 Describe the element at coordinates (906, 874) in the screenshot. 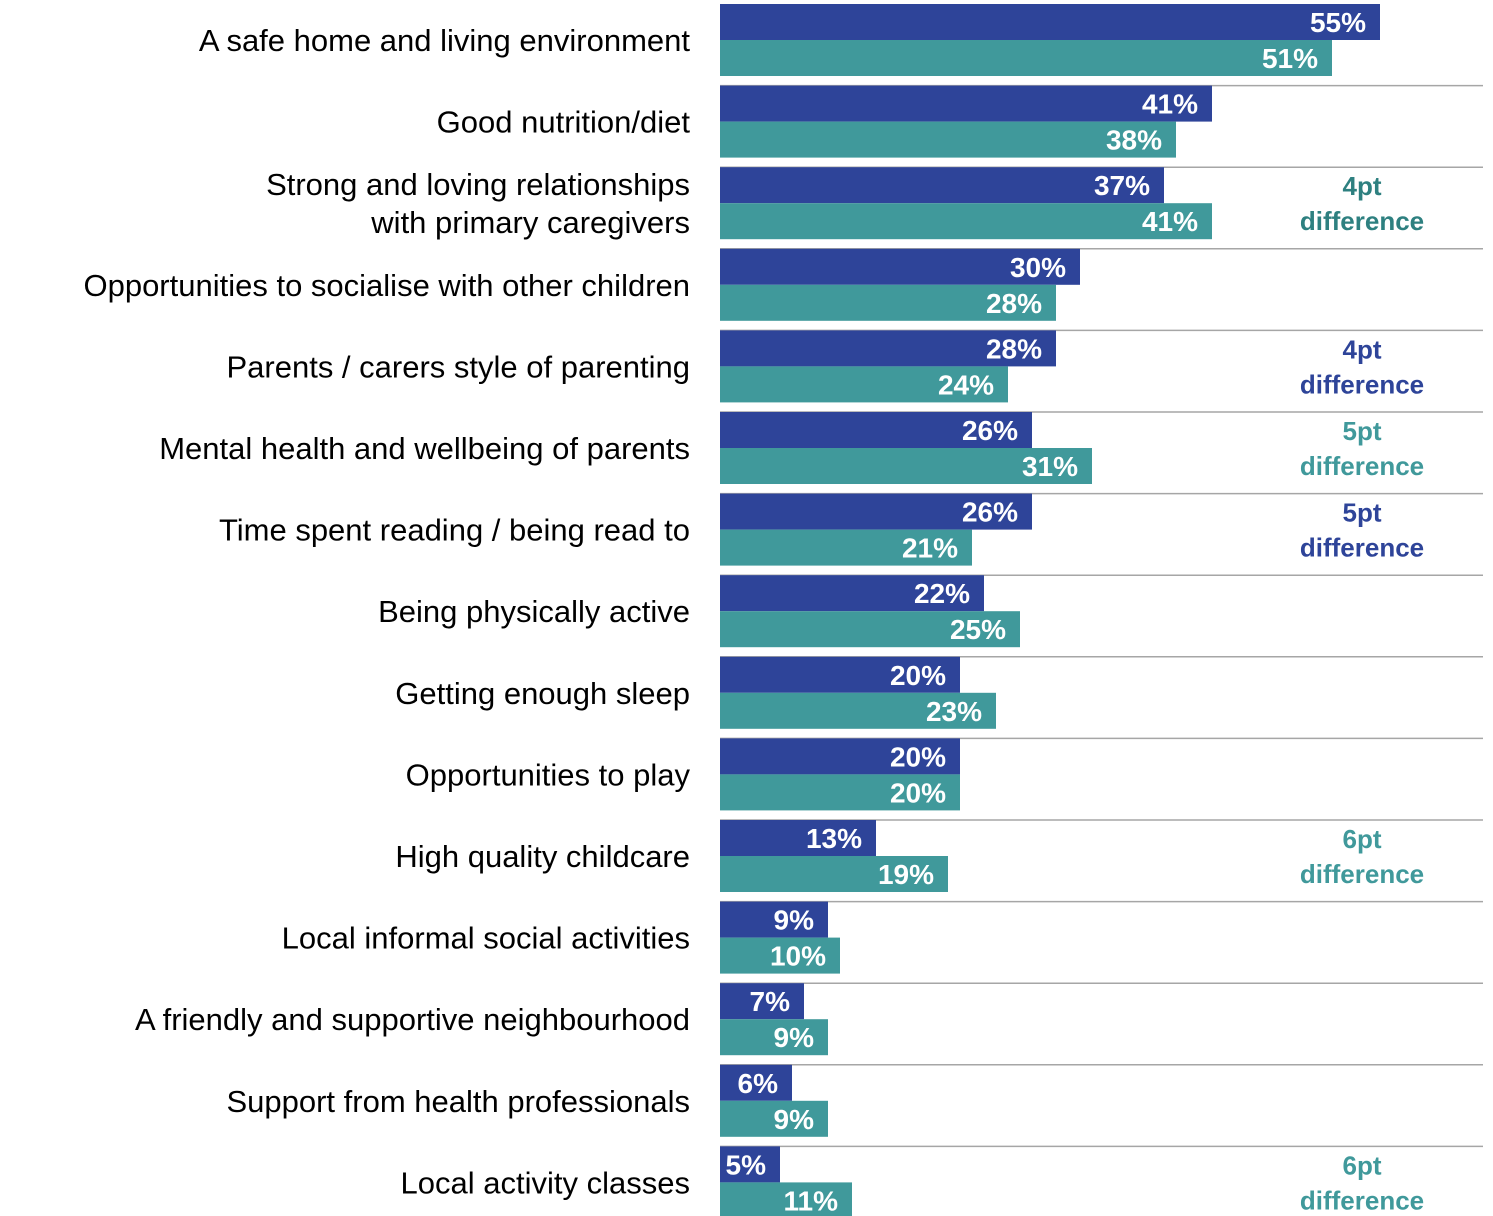

I see `bar-value-label: 19%` at that location.